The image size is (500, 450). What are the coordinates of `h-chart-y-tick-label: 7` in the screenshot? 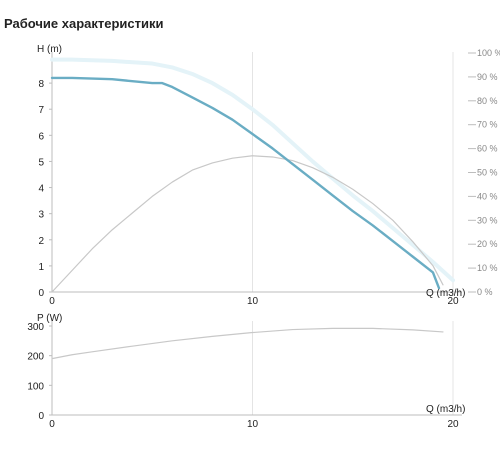 It's located at (41, 110).